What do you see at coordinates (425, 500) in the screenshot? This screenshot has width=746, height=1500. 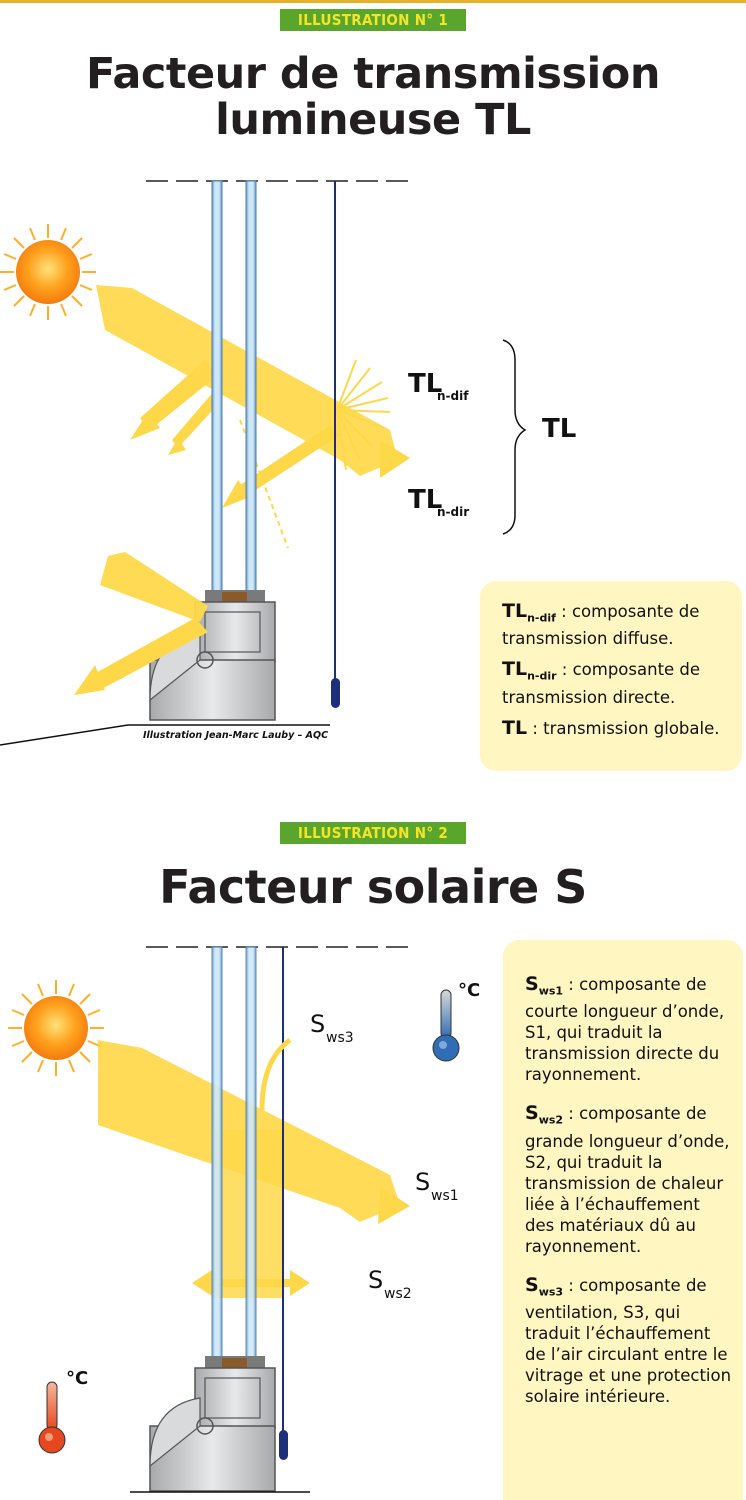 I see `tl-ndir-label: TL` at bounding box center [425, 500].